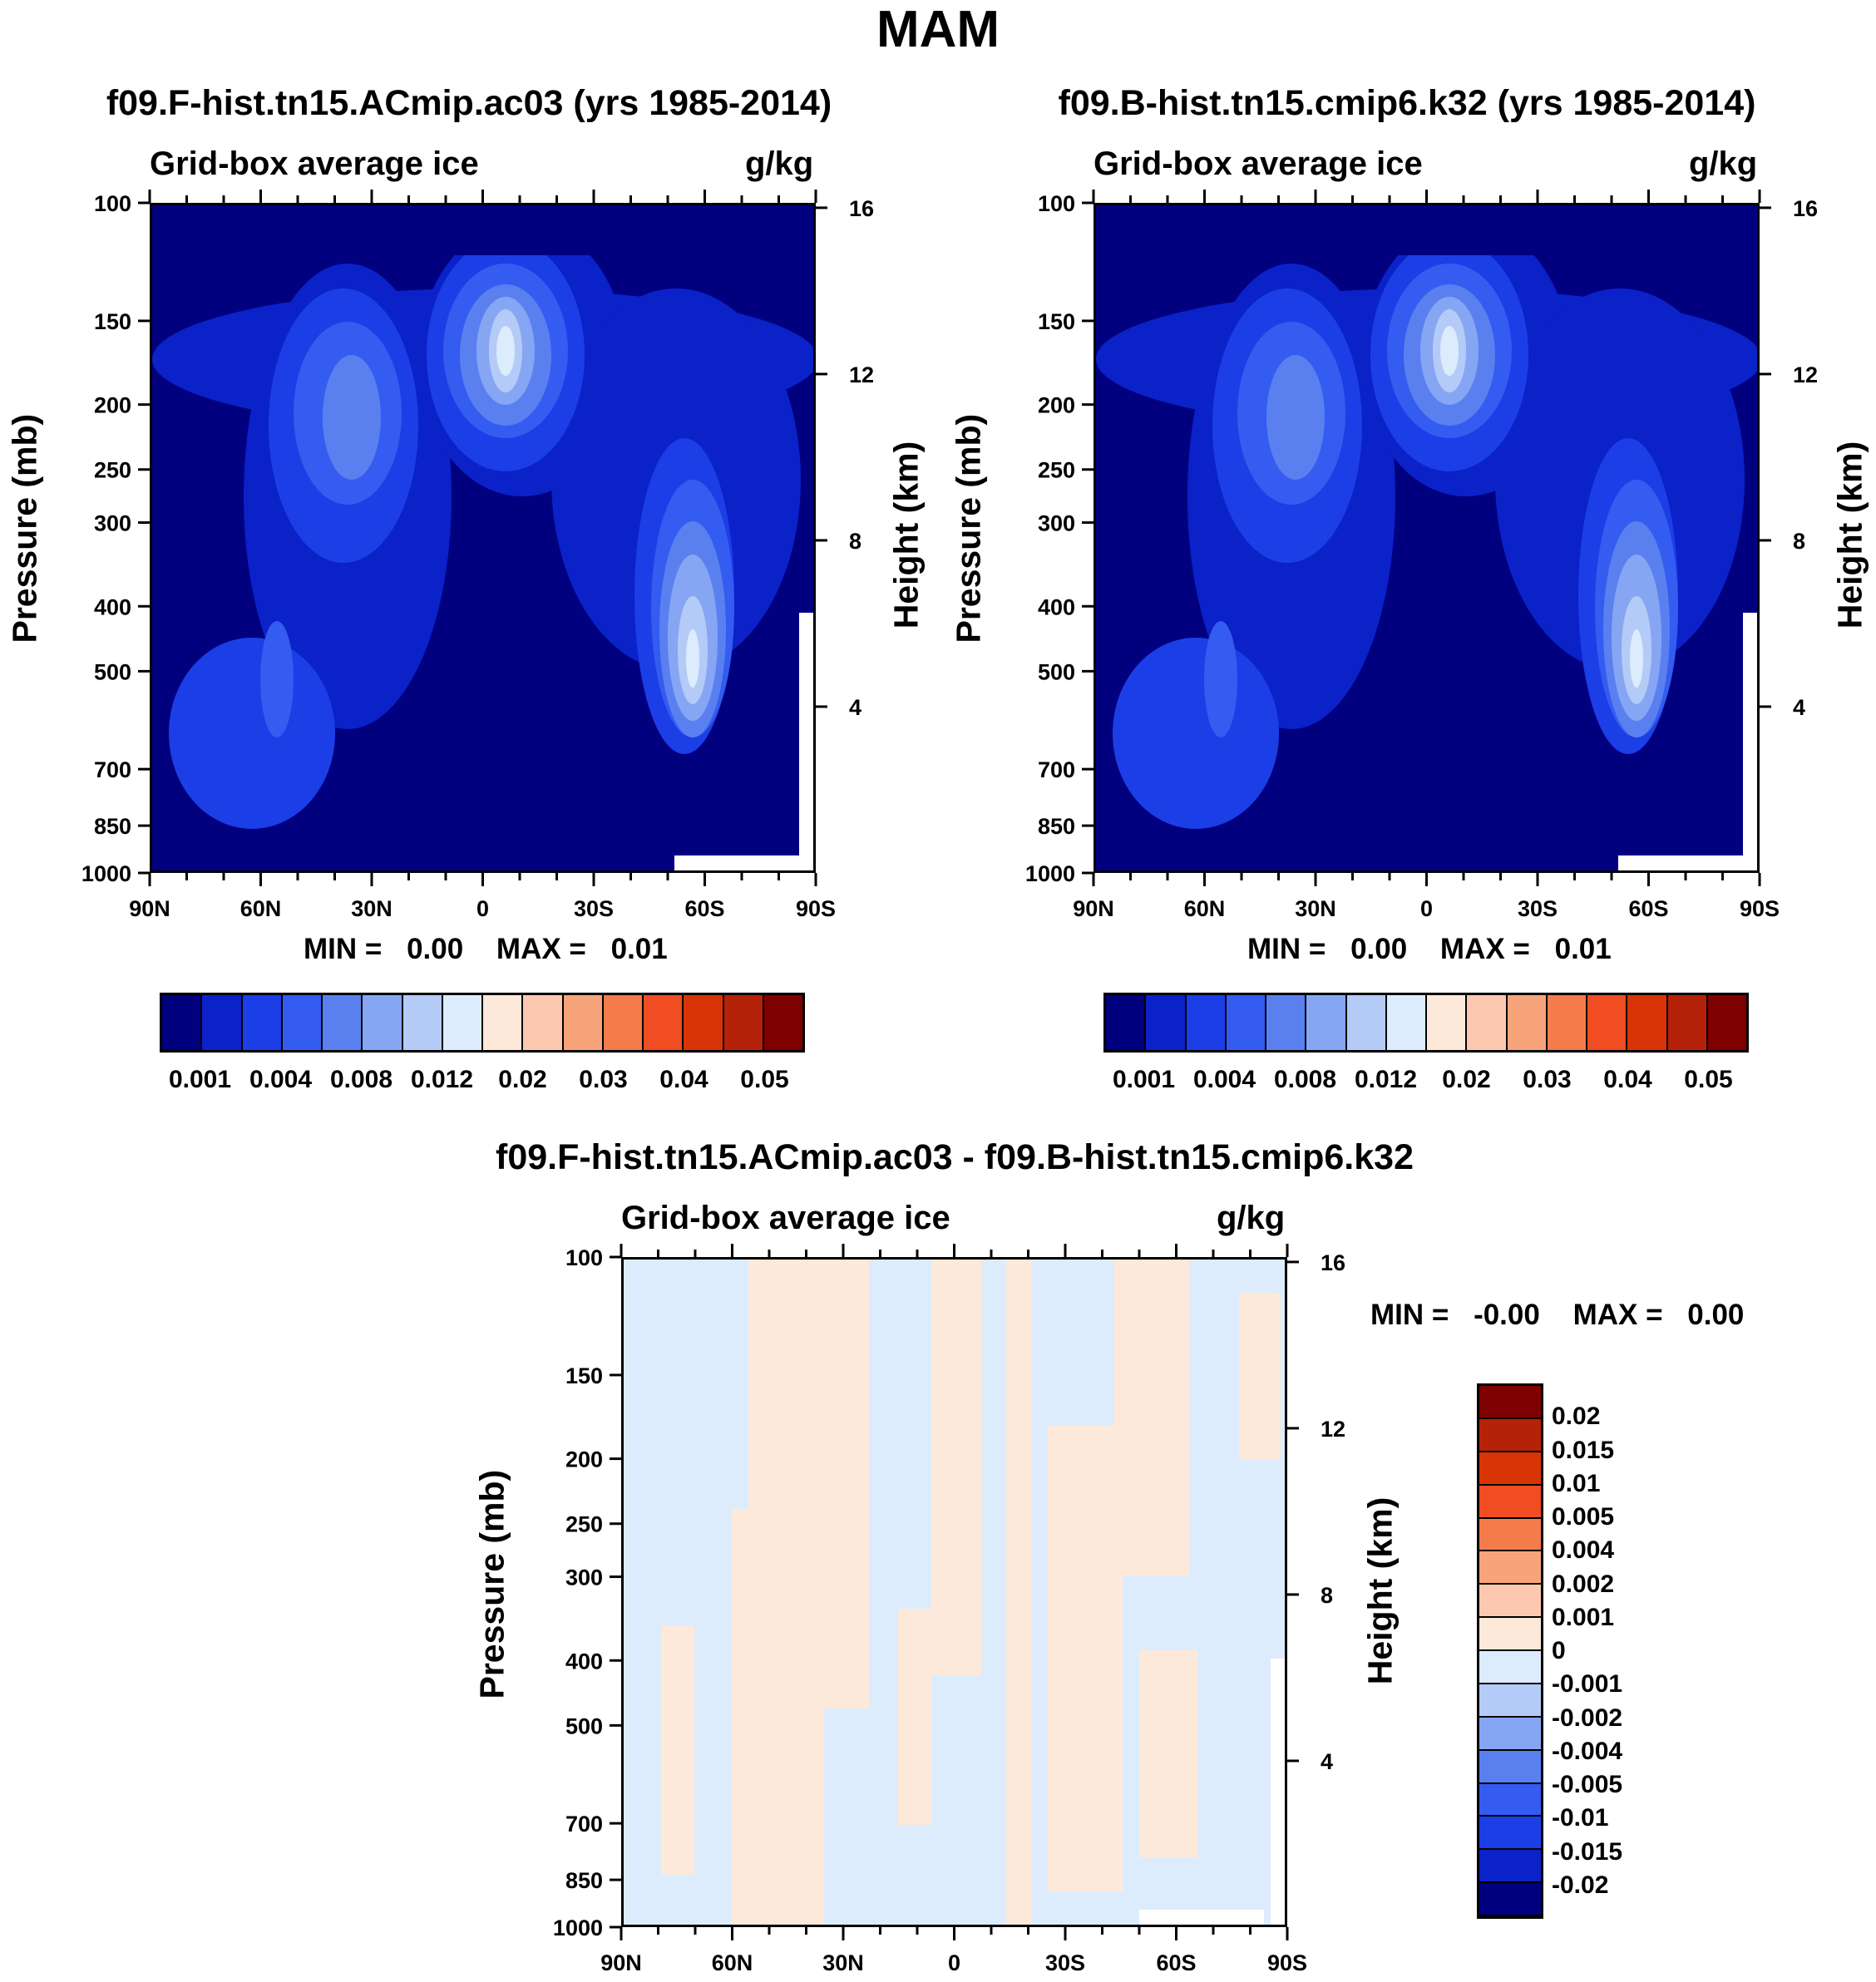 The height and width of the screenshot is (1982, 1876). Describe the element at coordinates (436, 949) in the screenshot. I see `panel-a-min-value: 0.00` at that location.